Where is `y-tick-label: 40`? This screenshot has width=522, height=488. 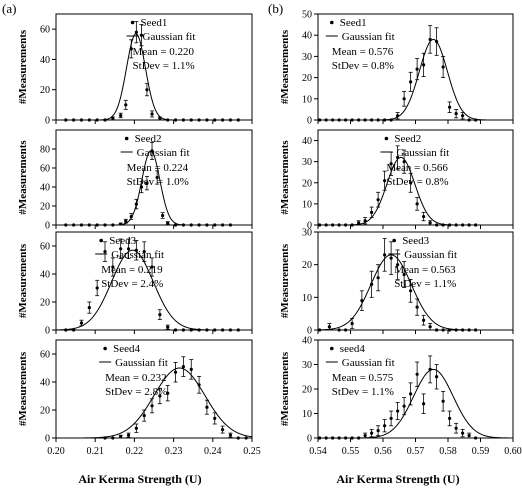
y-tick-label: 40 is located at coordinates (45, 383).